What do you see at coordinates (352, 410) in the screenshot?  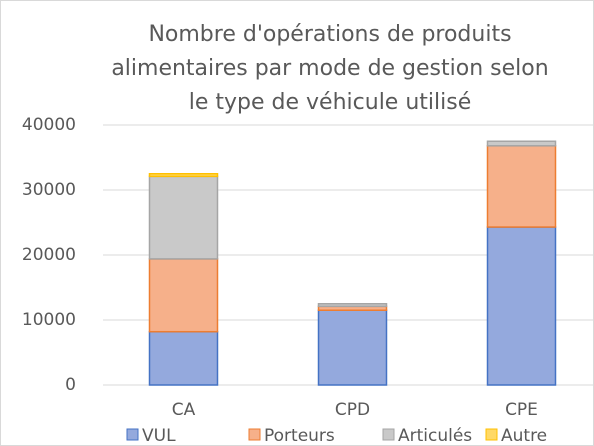 I see `x-tick-label: CPD` at bounding box center [352, 410].